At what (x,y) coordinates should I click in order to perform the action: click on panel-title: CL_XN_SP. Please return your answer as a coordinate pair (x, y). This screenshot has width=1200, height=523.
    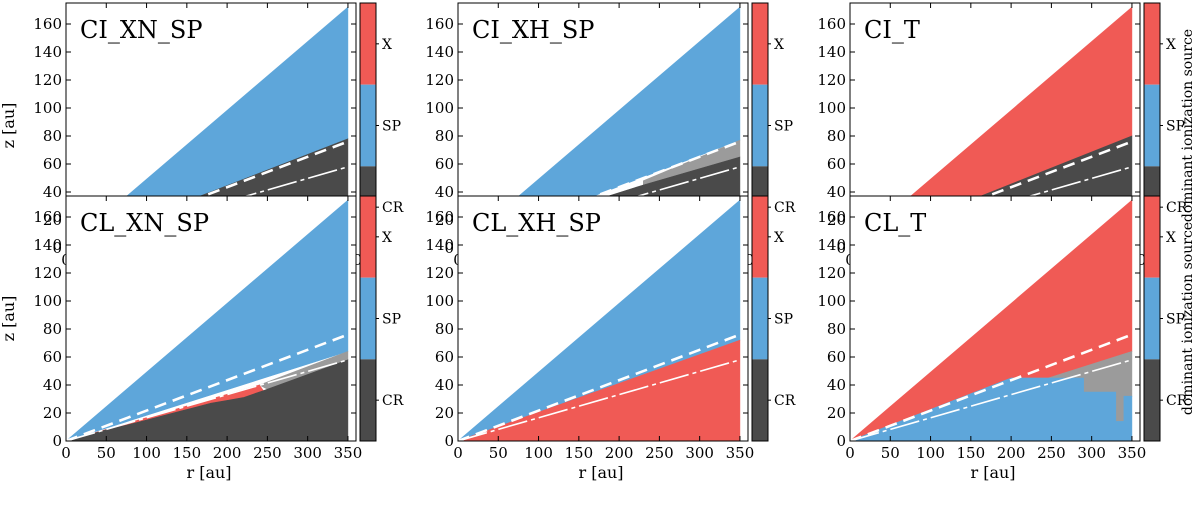
    Looking at the image, I should click on (144, 223).